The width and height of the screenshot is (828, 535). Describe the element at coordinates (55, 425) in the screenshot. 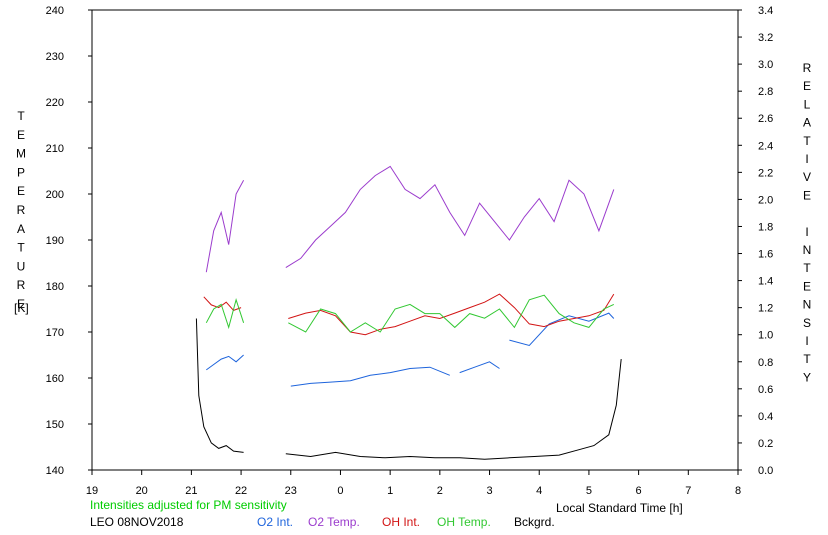

I see `left-tick-label: 150` at that location.